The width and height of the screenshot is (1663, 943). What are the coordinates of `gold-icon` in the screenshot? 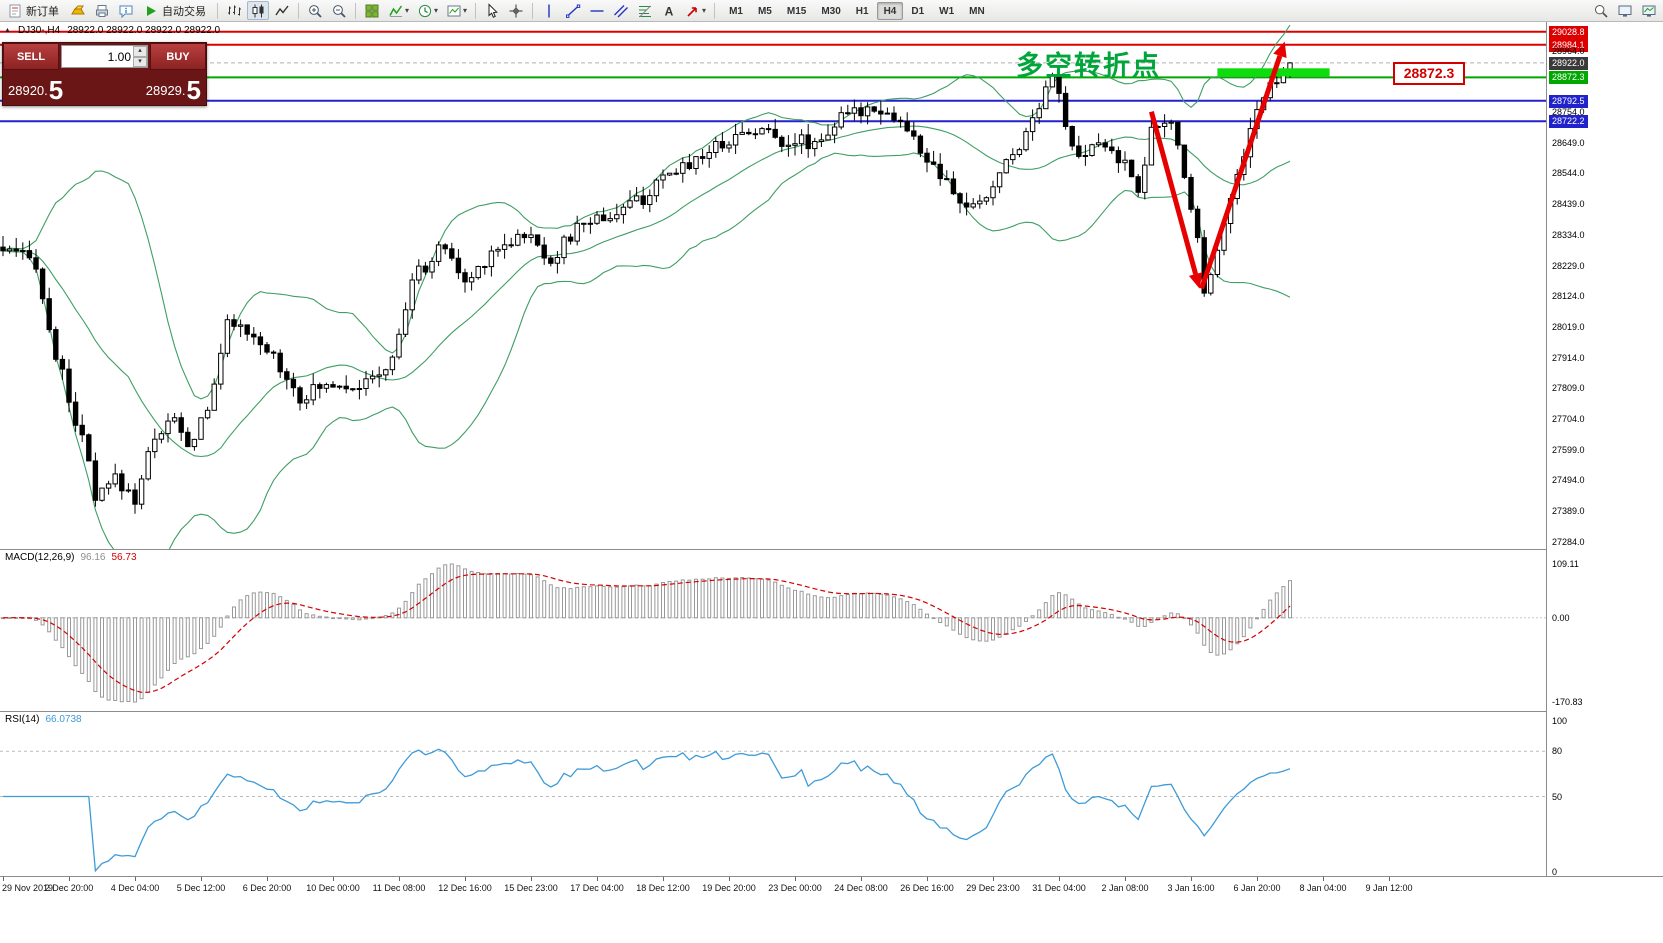 It's located at (78, 10).